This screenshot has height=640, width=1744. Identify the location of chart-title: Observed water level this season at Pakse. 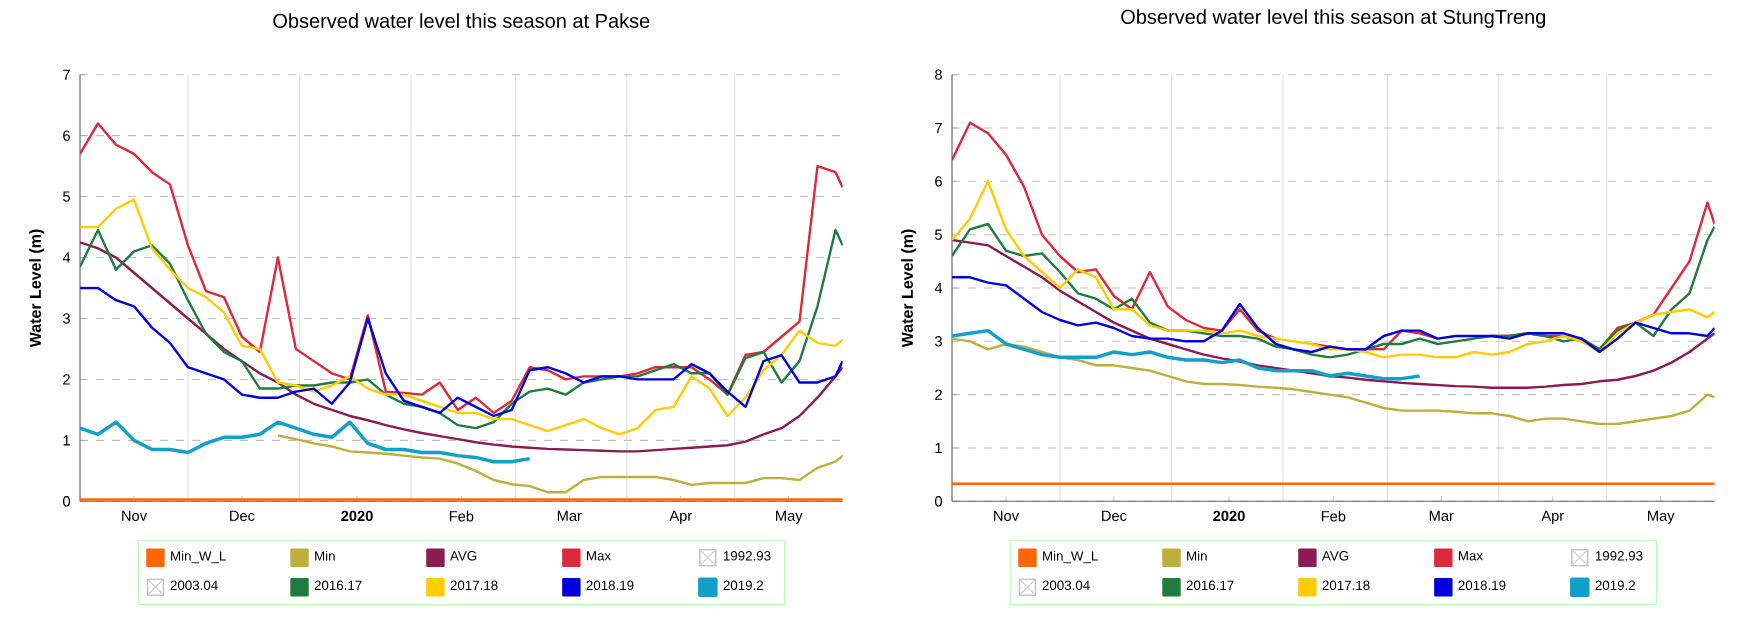
(461, 20).